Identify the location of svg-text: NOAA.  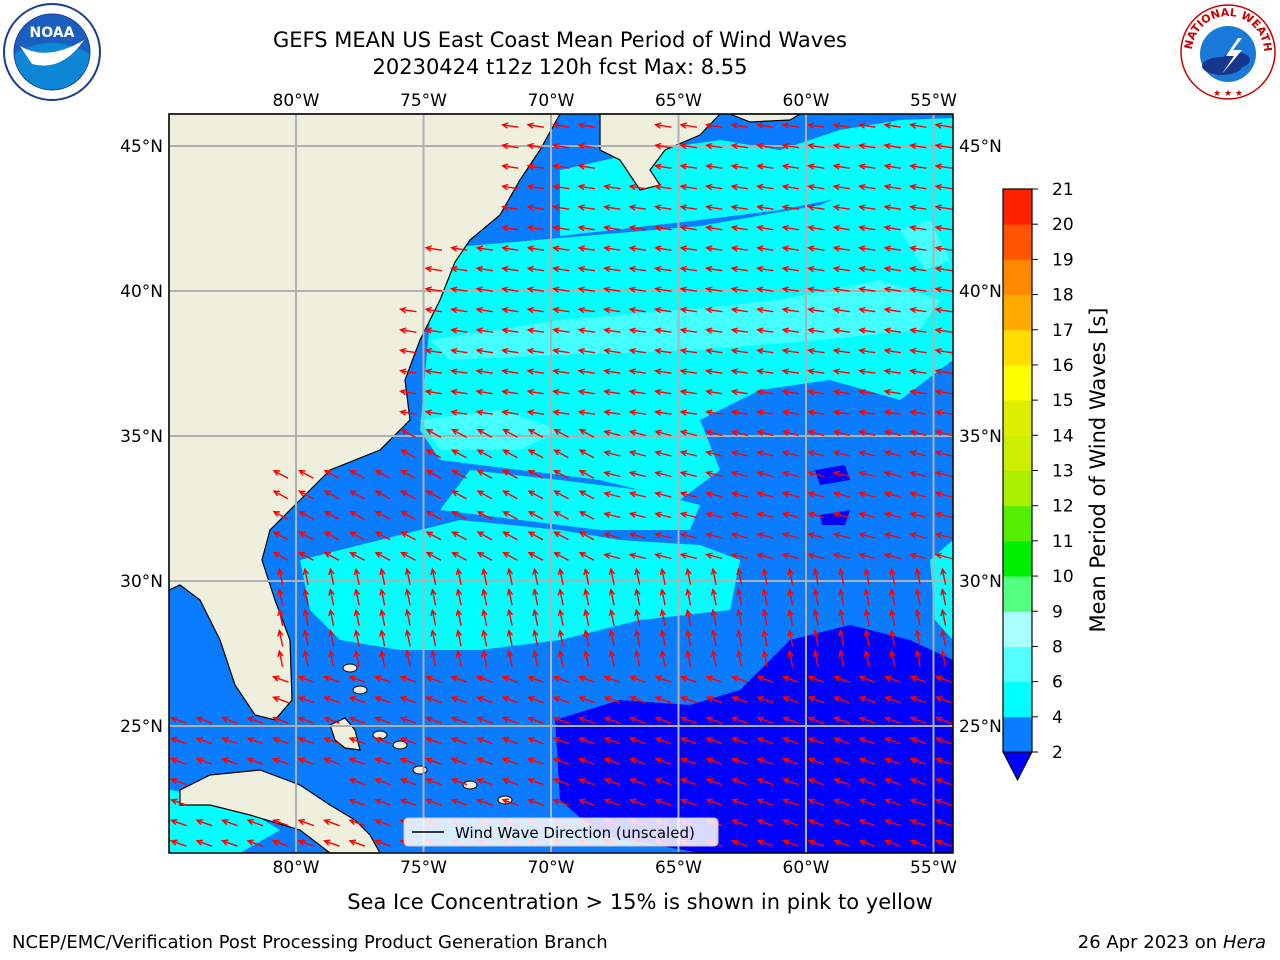
(52, 33).